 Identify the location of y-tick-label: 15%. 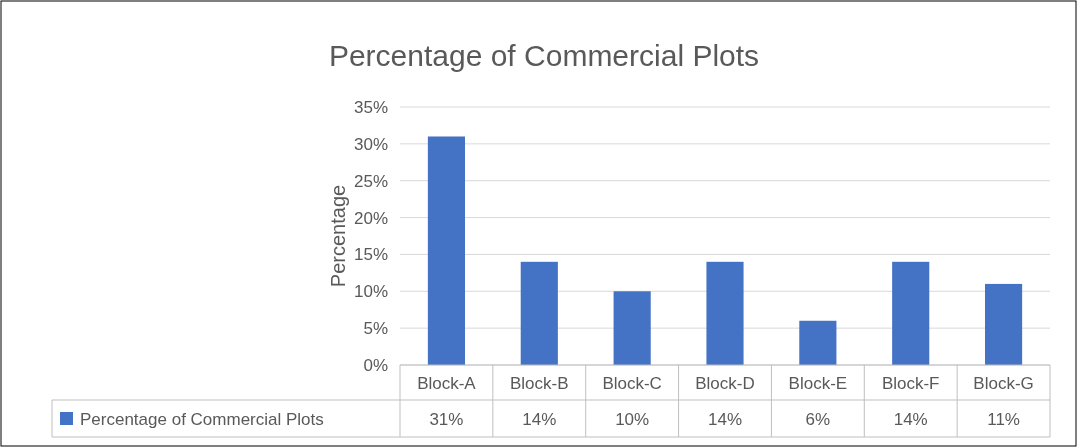
(370, 255).